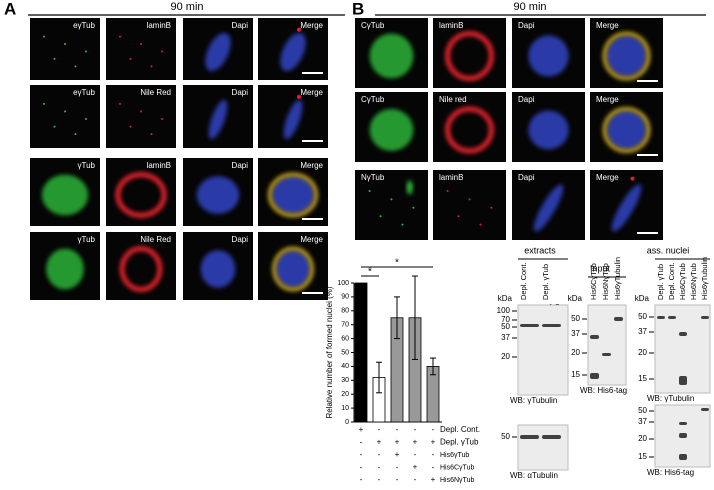 This screenshot has height=490, width=714. What do you see at coordinates (10, 9) in the screenshot?
I see `panel-label: A` at bounding box center [10, 9].